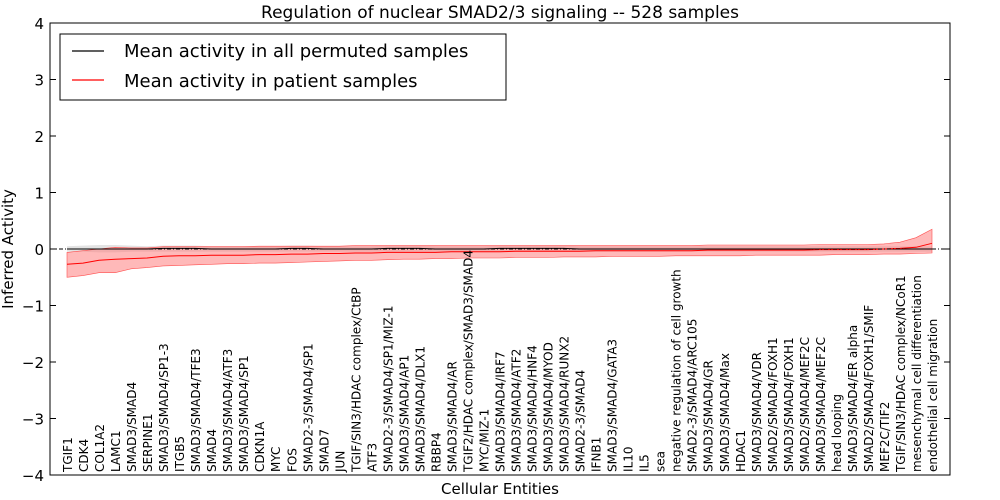 The image size is (1000, 500). What do you see at coordinates (84, 455) in the screenshot?
I see `x-tick-label: CDK4` at bounding box center [84, 455].